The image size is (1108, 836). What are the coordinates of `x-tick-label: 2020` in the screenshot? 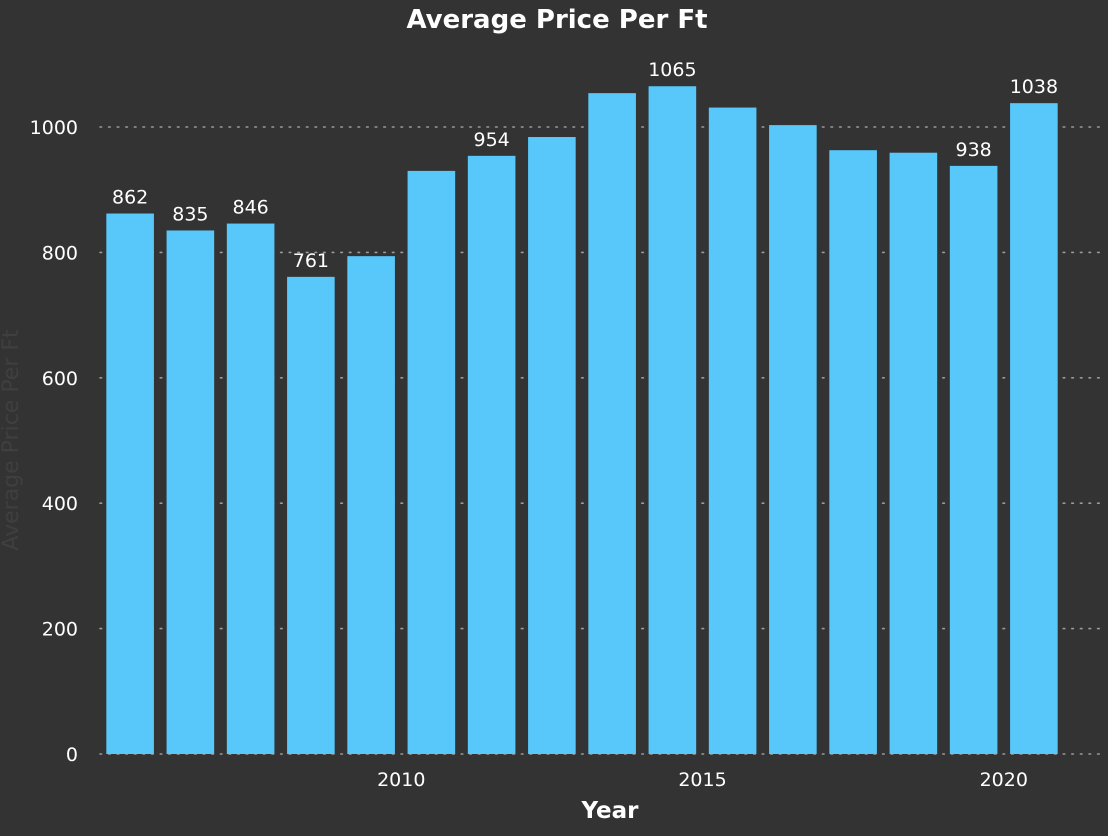 It's located at (1004, 780).